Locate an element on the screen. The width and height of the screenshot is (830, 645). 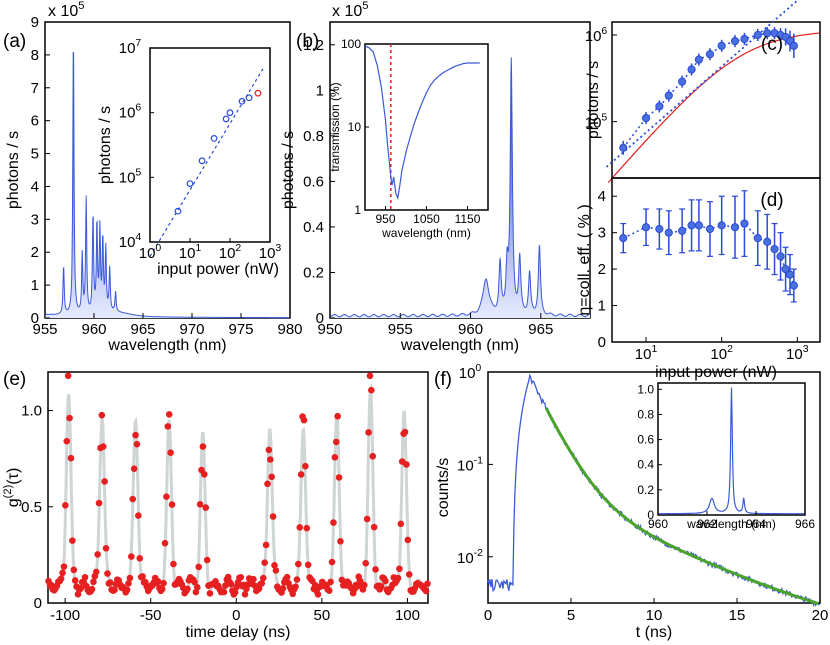
y-tick-label: 5 is located at coordinates (35, 154).